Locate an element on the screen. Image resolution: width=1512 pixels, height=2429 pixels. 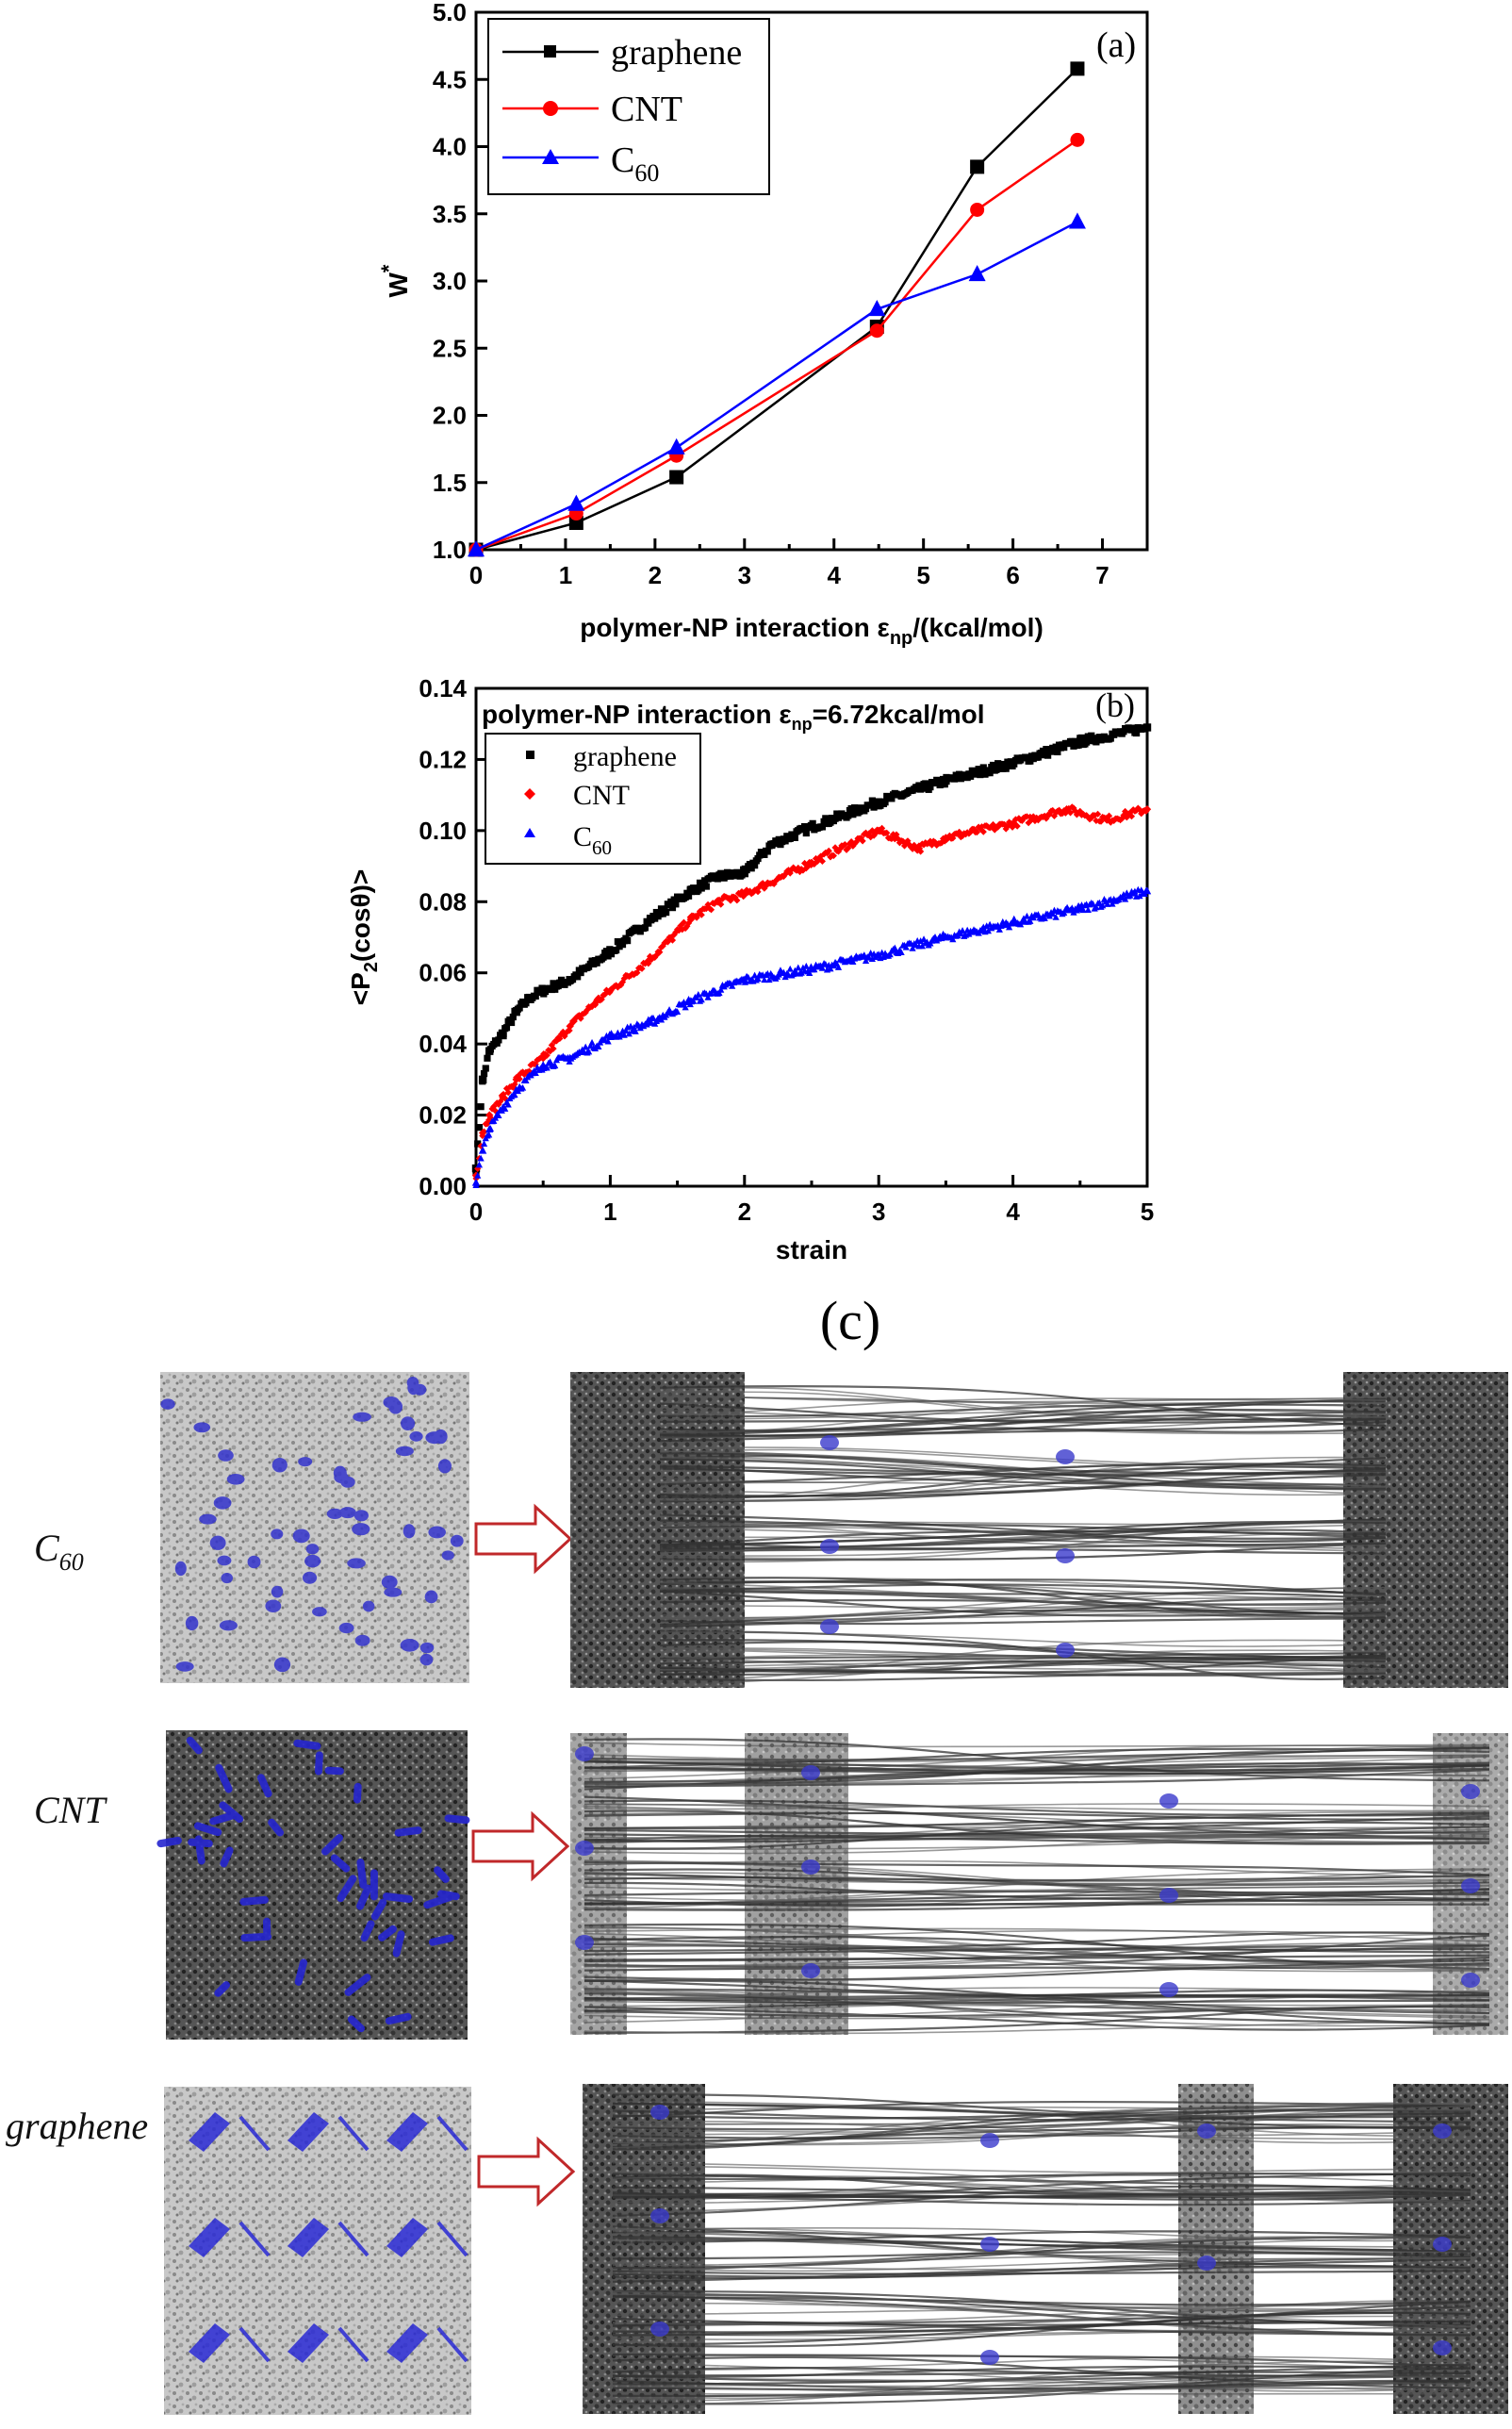
legend-b-cnt-marker is located at coordinates (529, 794).